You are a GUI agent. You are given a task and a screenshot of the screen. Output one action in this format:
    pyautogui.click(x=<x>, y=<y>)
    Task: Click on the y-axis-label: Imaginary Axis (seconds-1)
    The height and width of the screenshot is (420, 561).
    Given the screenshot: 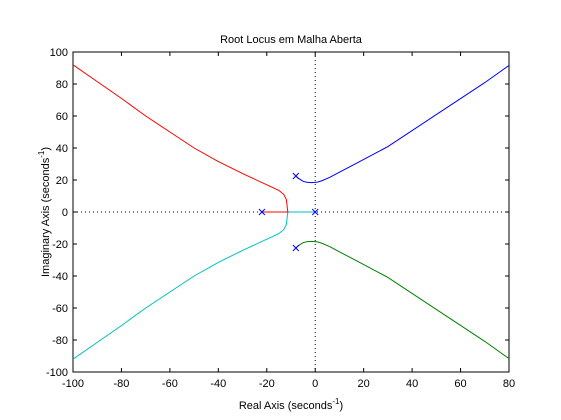 What is the action you would take?
    pyautogui.click(x=44, y=212)
    